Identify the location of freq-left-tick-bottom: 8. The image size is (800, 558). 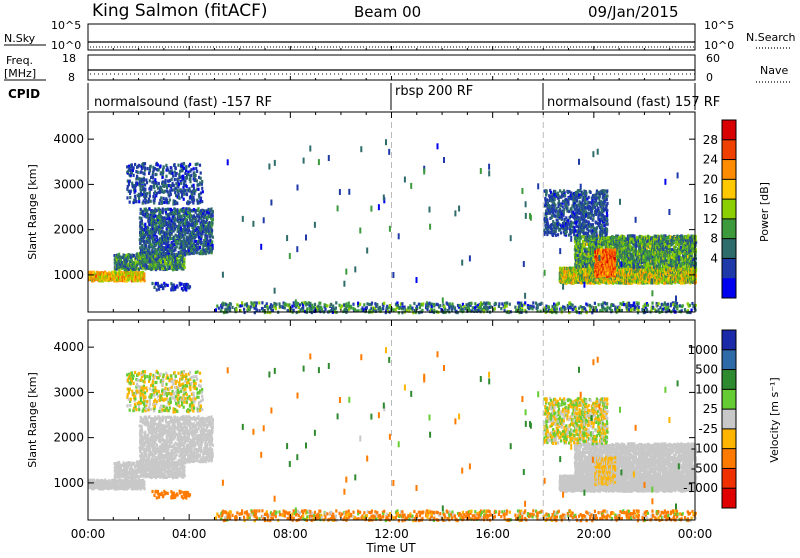
(71, 77).